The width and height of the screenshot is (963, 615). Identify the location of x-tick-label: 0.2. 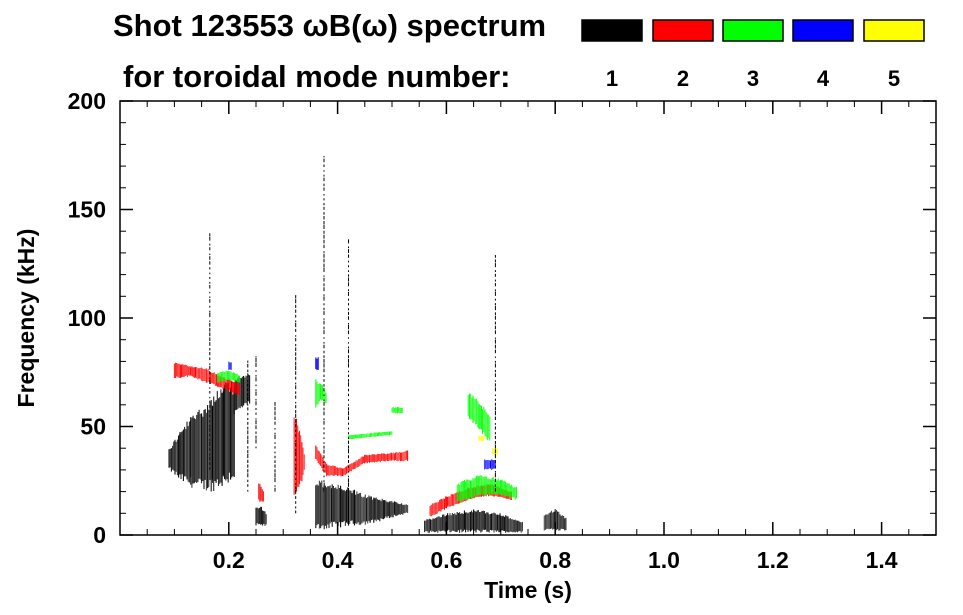
(229, 560).